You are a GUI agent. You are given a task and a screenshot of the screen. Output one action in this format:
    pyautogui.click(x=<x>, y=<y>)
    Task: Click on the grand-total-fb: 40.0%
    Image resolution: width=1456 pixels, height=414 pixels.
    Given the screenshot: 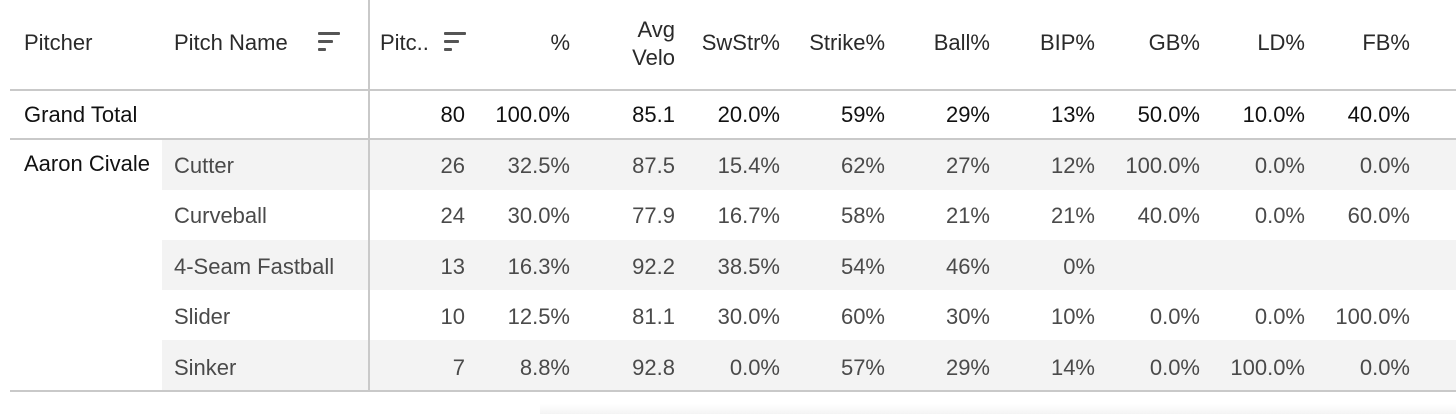 What is the action you would take?
    pyautogui.click(x=1378, y=114)
    